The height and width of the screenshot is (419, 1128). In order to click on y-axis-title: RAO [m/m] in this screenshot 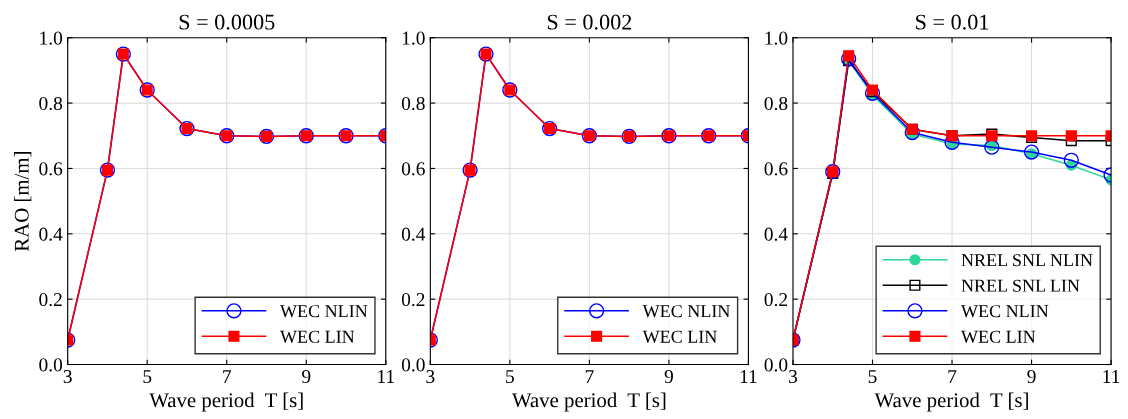, I will do `click(23, 202)`.